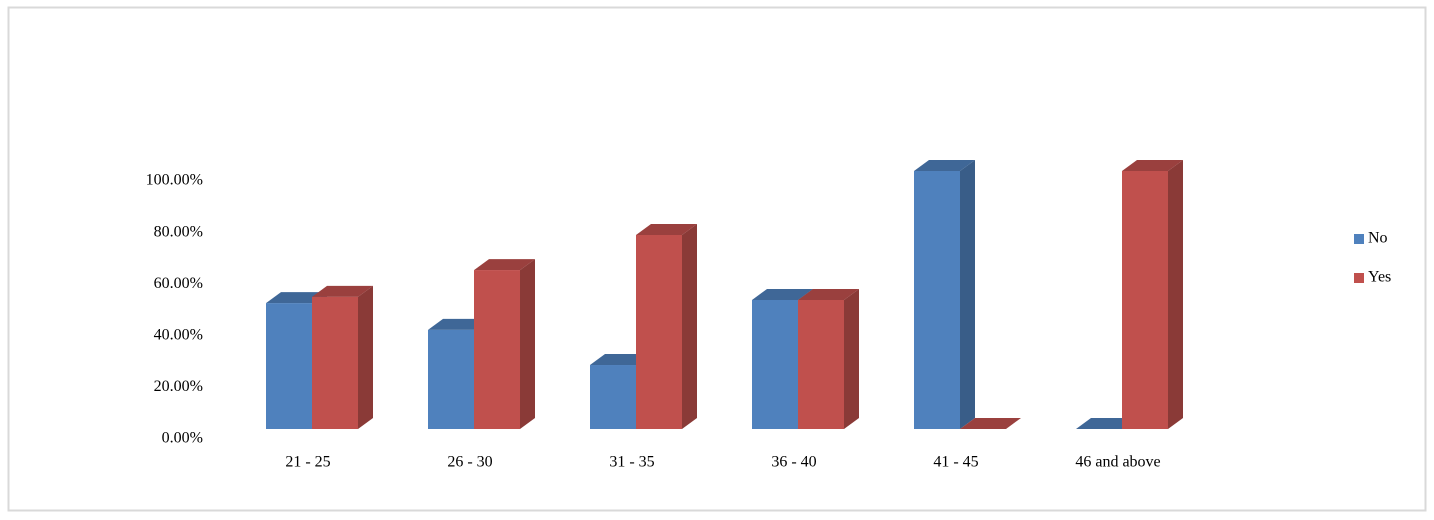  What do you see at coordinates (178, 334) in the screenshot?
I see `y-tick-label: 40.00%` at bounding box center [178, 334].